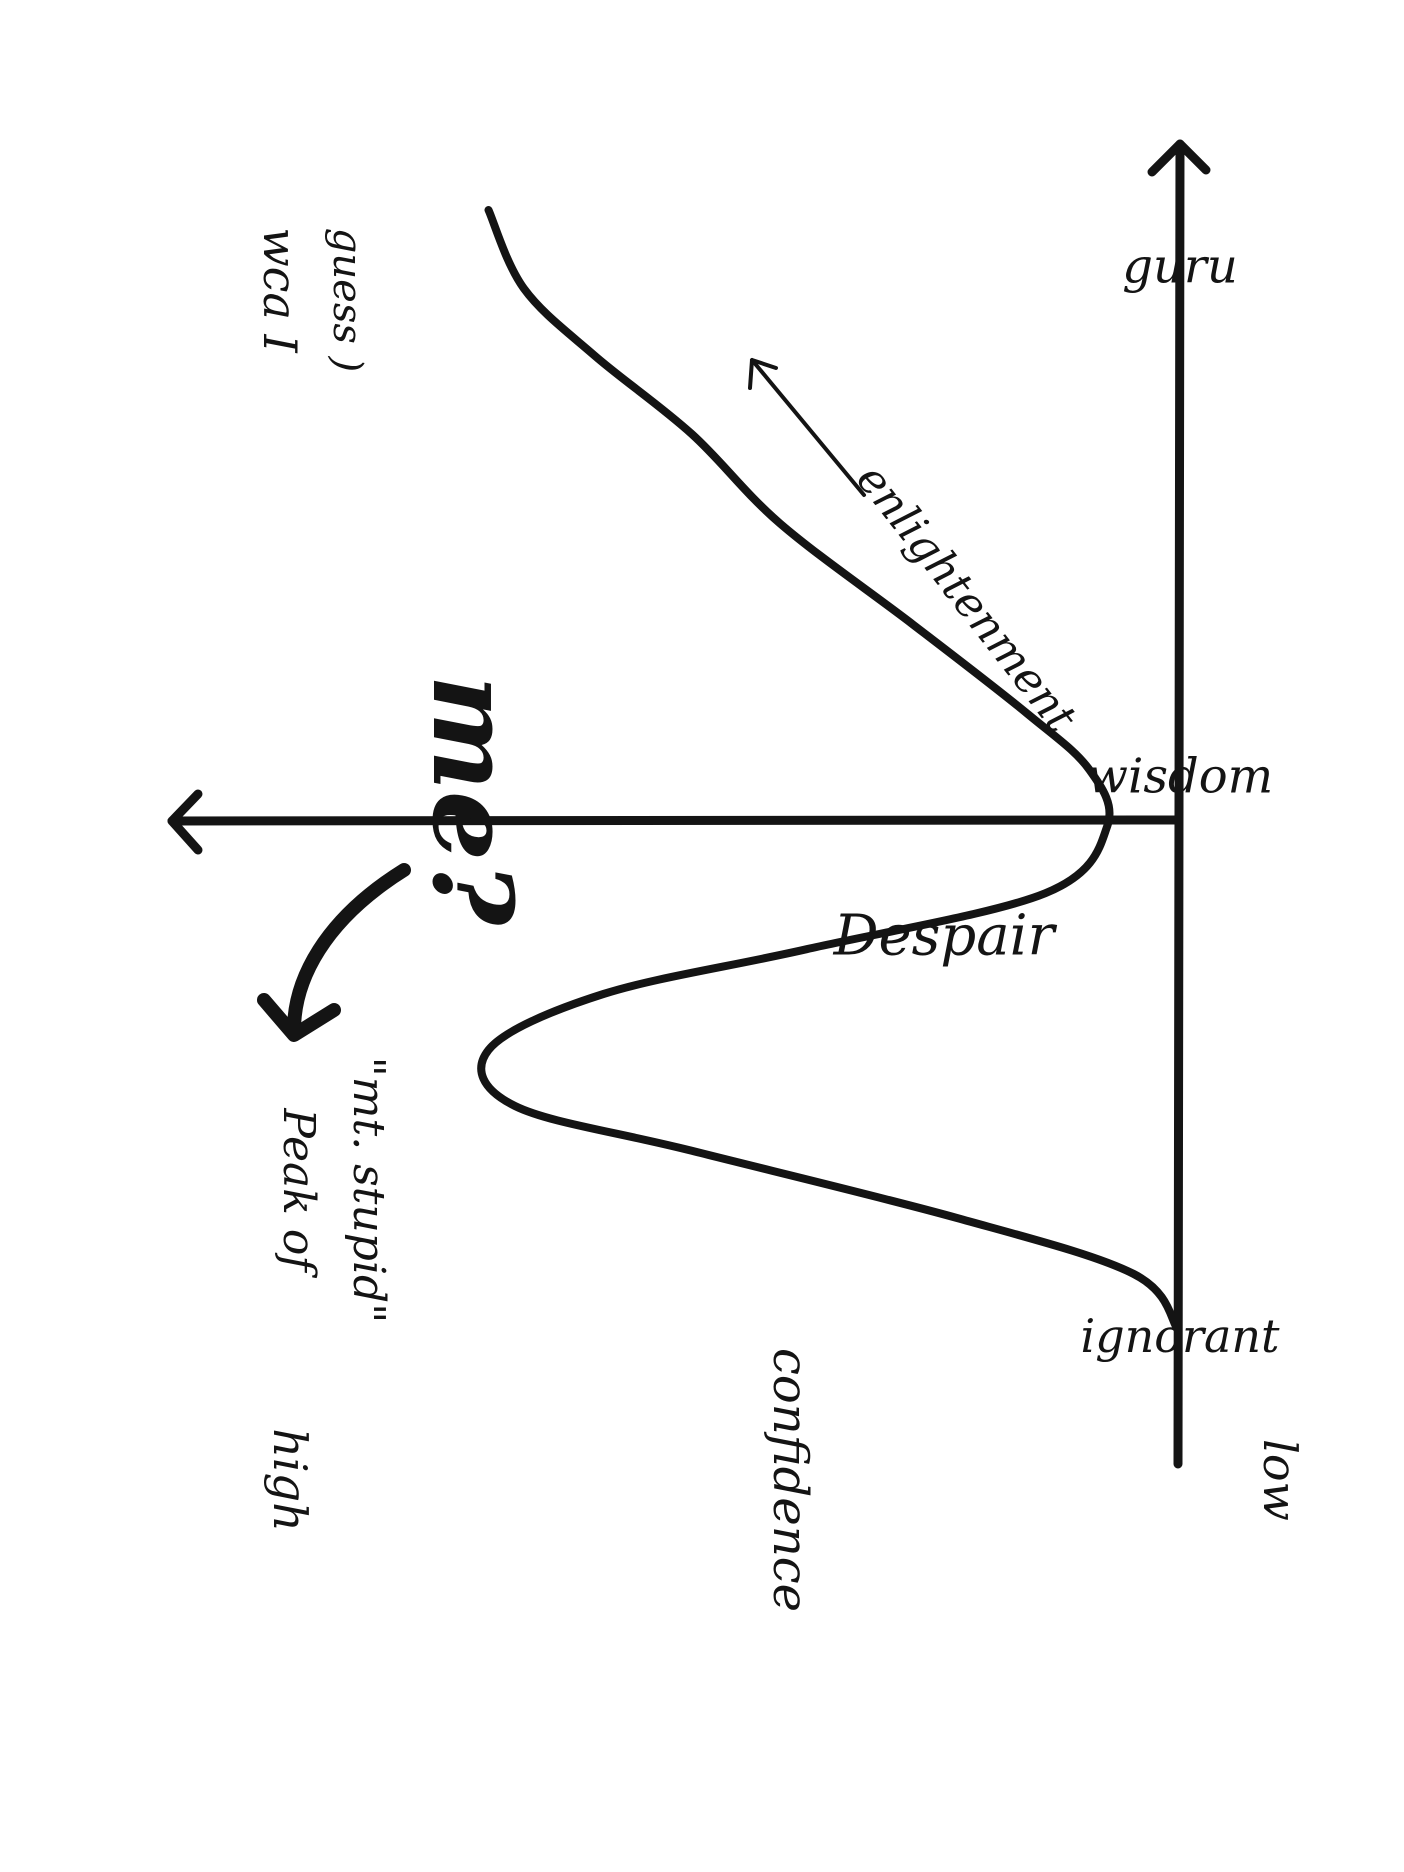 The height and width of the screenshot is (1872, 1404). I want to click on y-axis-line, so click(675, 820).